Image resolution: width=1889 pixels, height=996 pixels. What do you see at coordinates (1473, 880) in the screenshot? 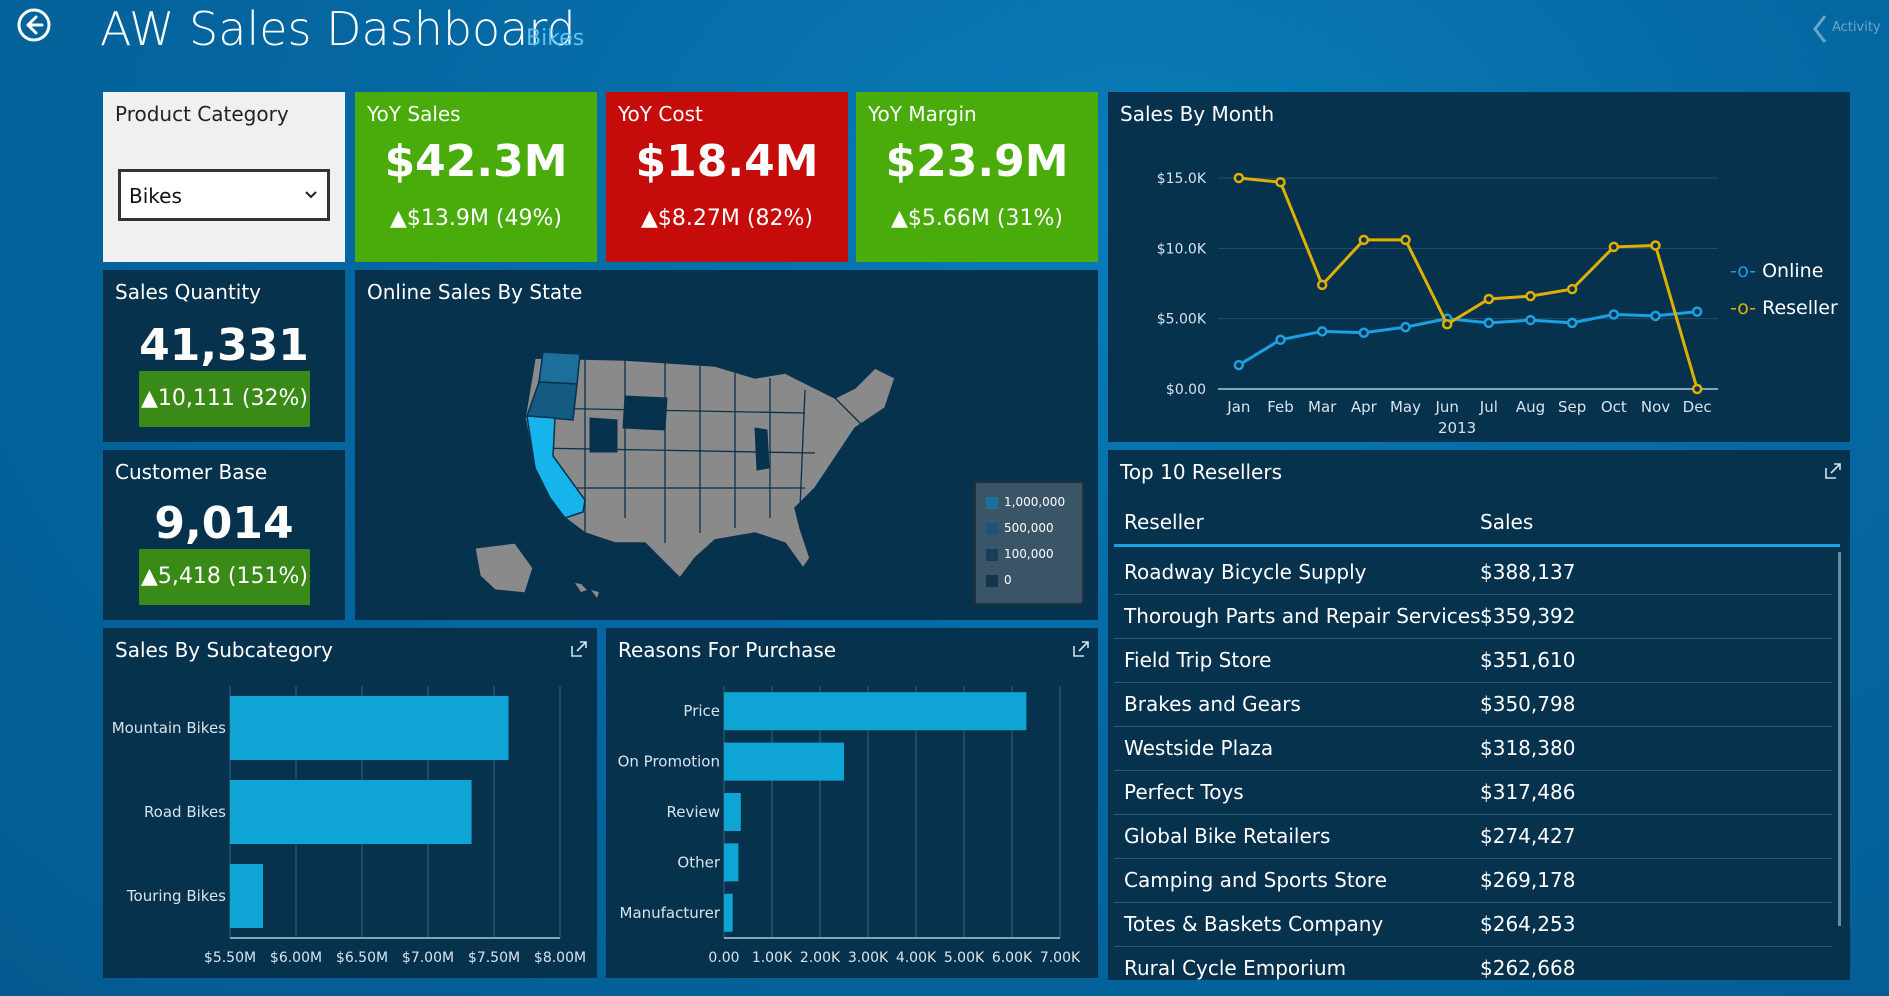
I see `table-row: Camping and Sports Store $269,178` at bounding box center [1473, 880].